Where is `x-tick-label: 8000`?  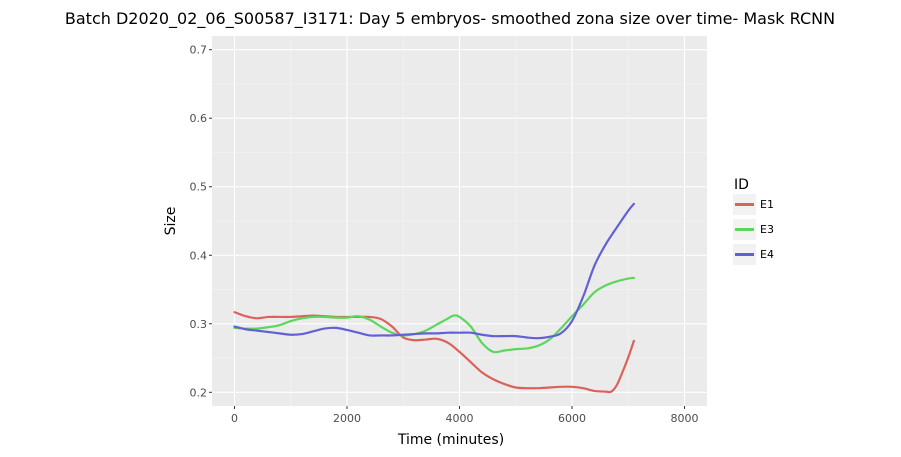 x-tick-label: 8000 is located at coordinates (685, 418).